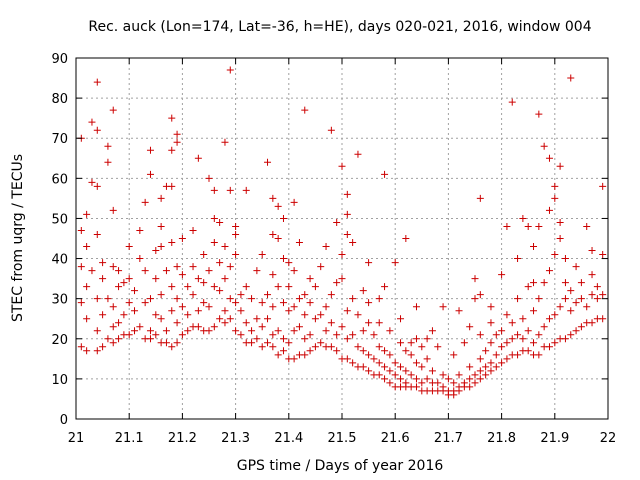 This screenshot has height=480, width=640. What do you see at coordinates (59, 380) in the screenshot?
I see `y-tick-label: 10` at bounding box center [59, 380].